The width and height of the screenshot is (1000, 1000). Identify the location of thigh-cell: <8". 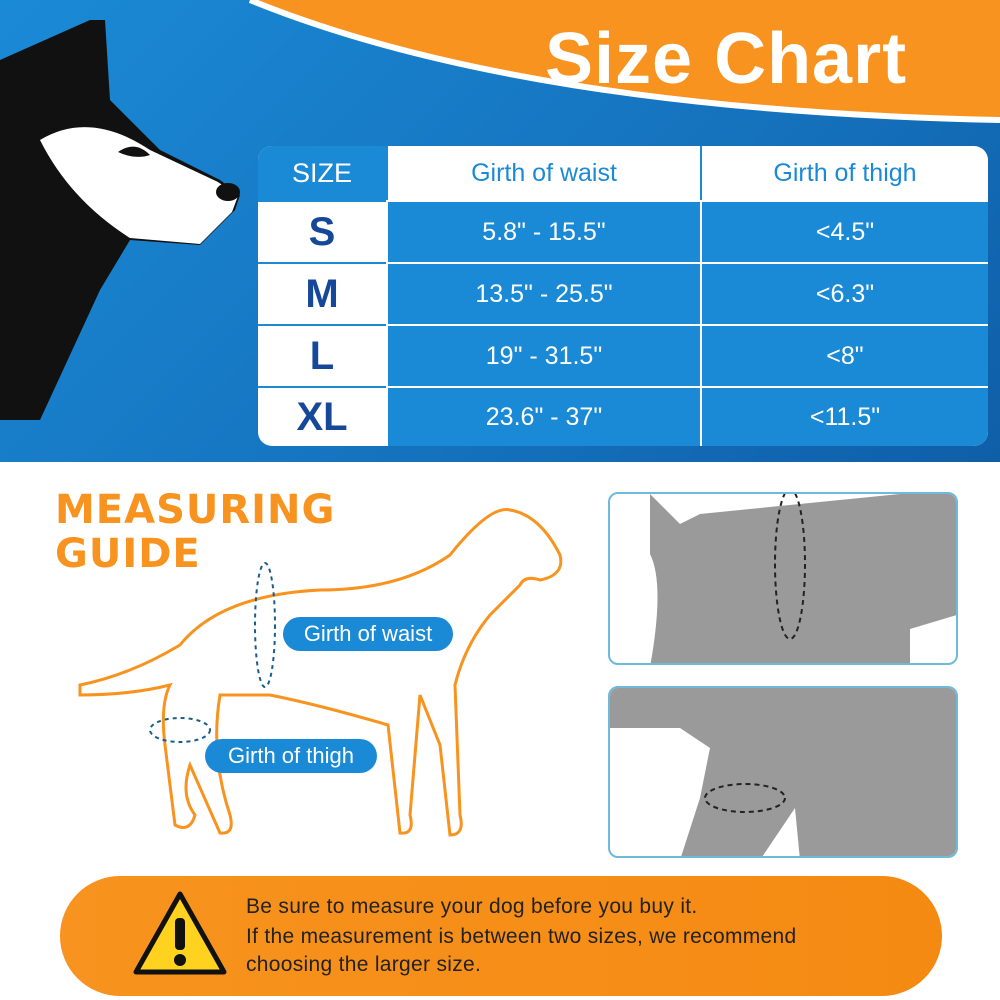
(844, 355).